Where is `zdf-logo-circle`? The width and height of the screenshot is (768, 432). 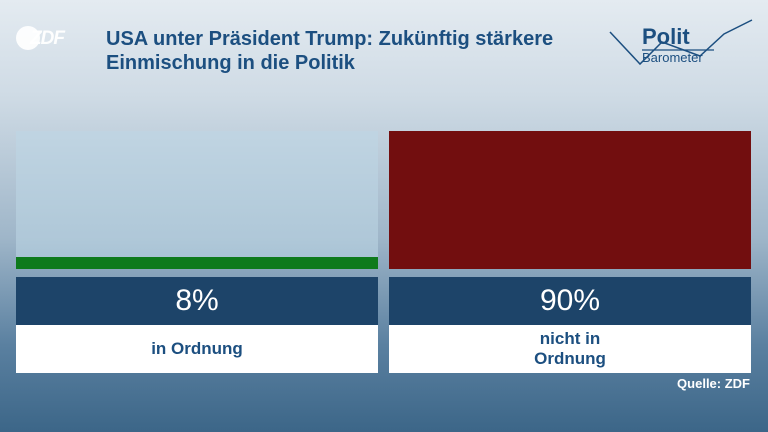
zdf-logo-circle is located at coordinates (28, 38).